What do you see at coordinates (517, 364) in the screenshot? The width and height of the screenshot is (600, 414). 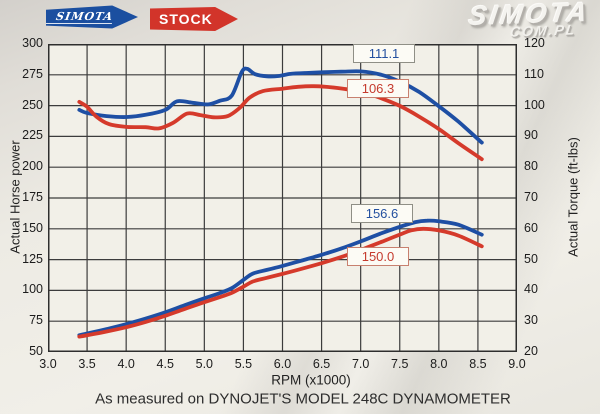 I see `x-tick-label: 9.0` at bounding box center [517, 364].